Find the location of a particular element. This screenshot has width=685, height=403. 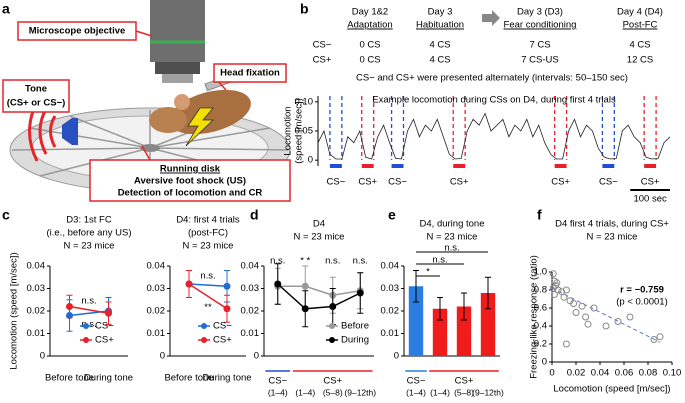

y-tick-label: 0.05 is located at coordinates (304, 131).